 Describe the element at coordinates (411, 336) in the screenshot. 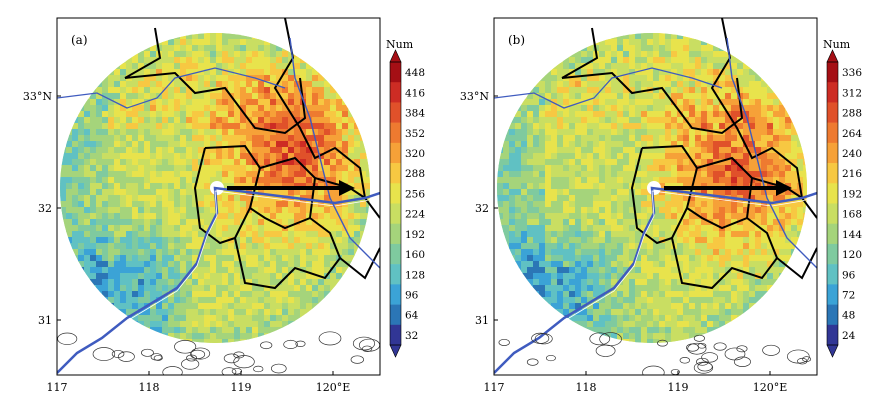

I see `colorbar-tick-label: 32` at that location.